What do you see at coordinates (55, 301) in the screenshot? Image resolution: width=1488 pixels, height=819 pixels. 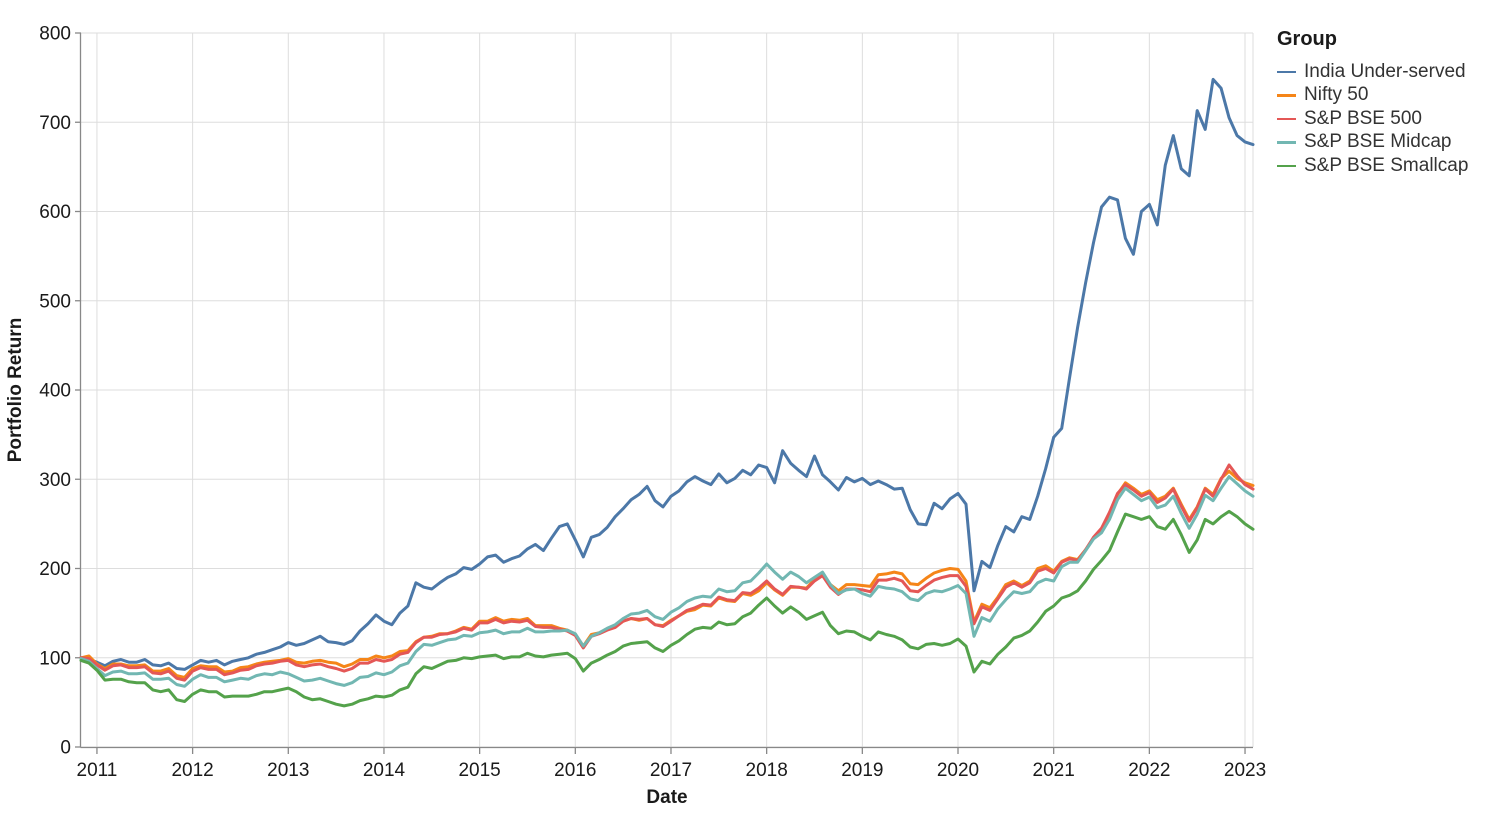 I see `y-tick-label: 500` at bounding box center [55, 301].